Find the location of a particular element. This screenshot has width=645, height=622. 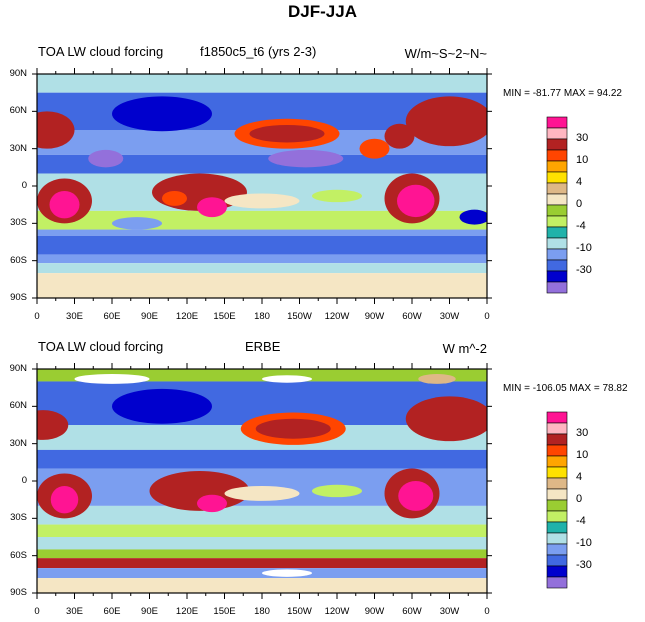

panel-units: W m^-2 is located at coordinates (464, 348).